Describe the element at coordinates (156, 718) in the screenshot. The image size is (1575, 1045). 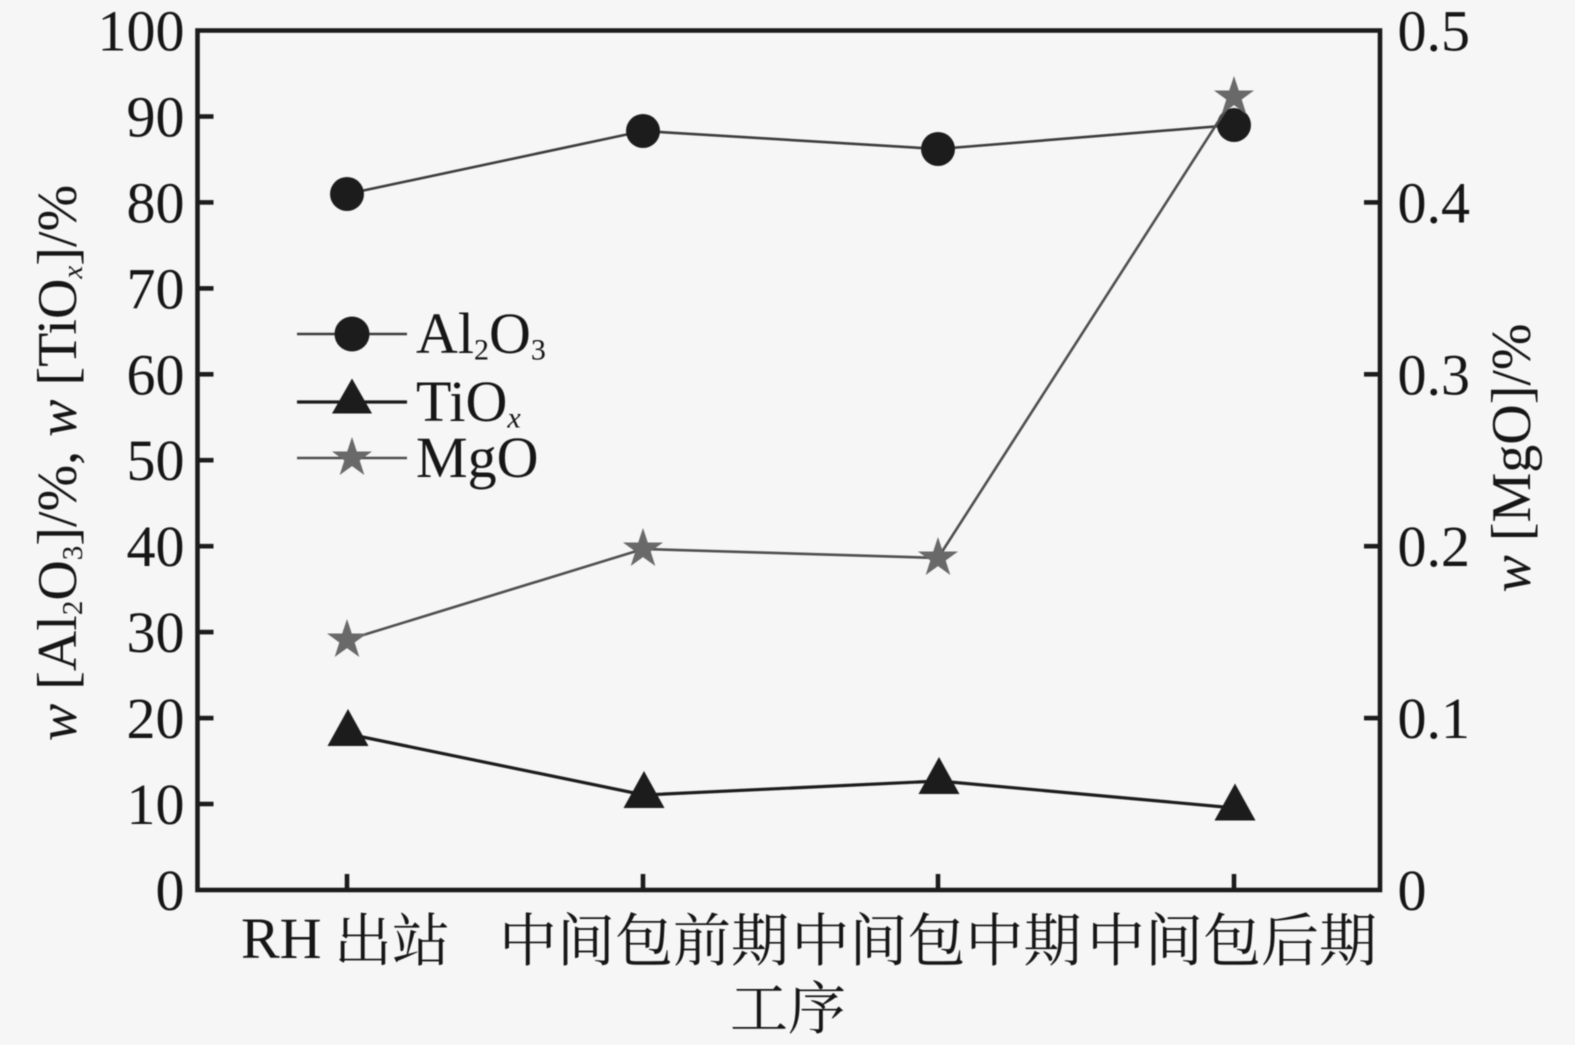
I see `svg-text: 20` at that location.